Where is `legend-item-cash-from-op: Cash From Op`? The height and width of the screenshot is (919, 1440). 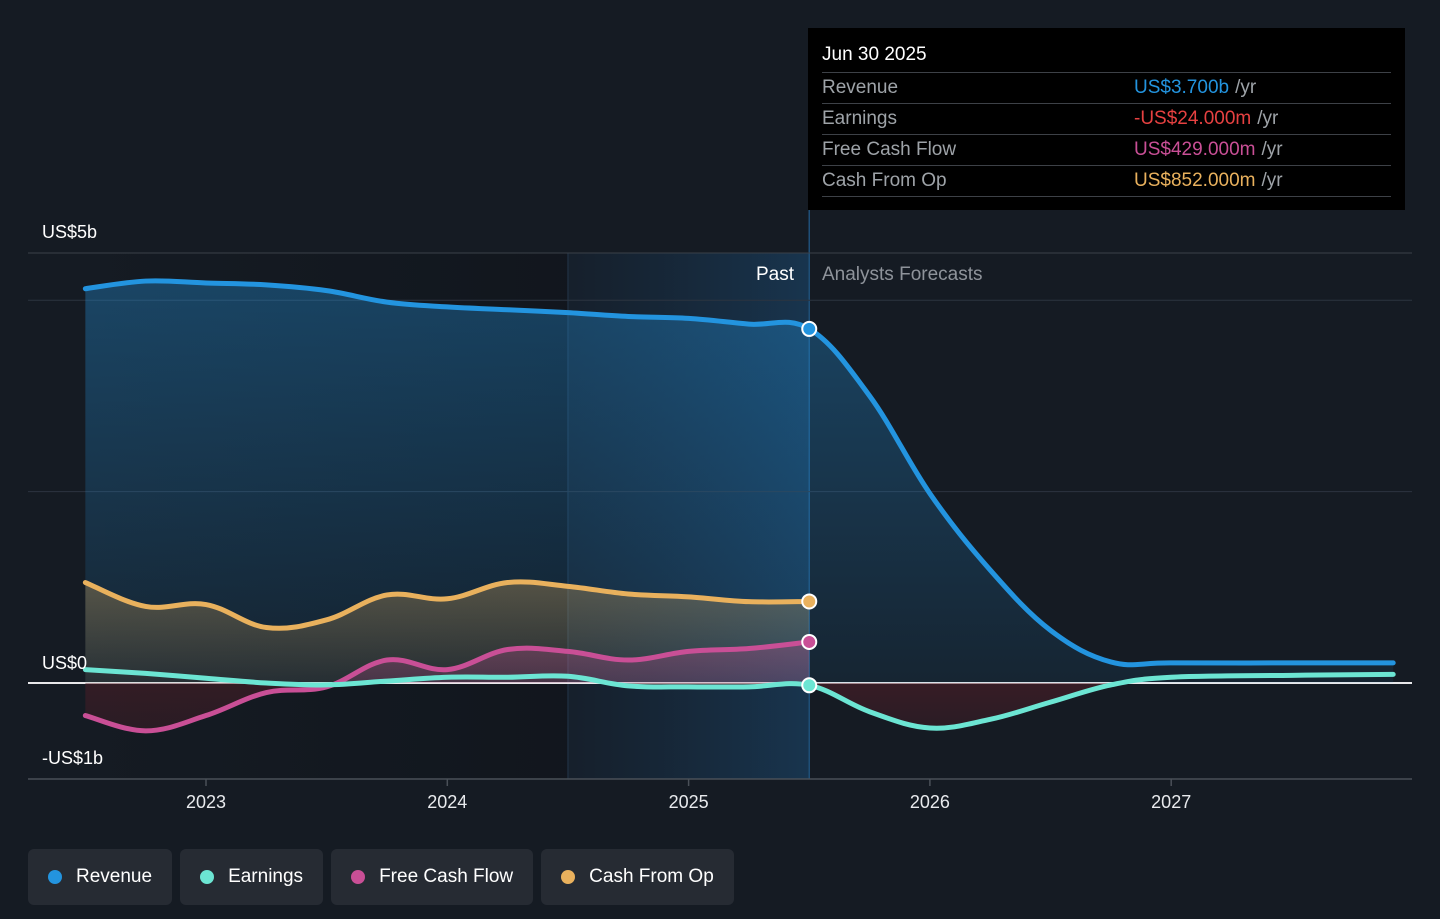 legend-item-cash-from-op: Cash From Op is located at coordinates (637, 877).